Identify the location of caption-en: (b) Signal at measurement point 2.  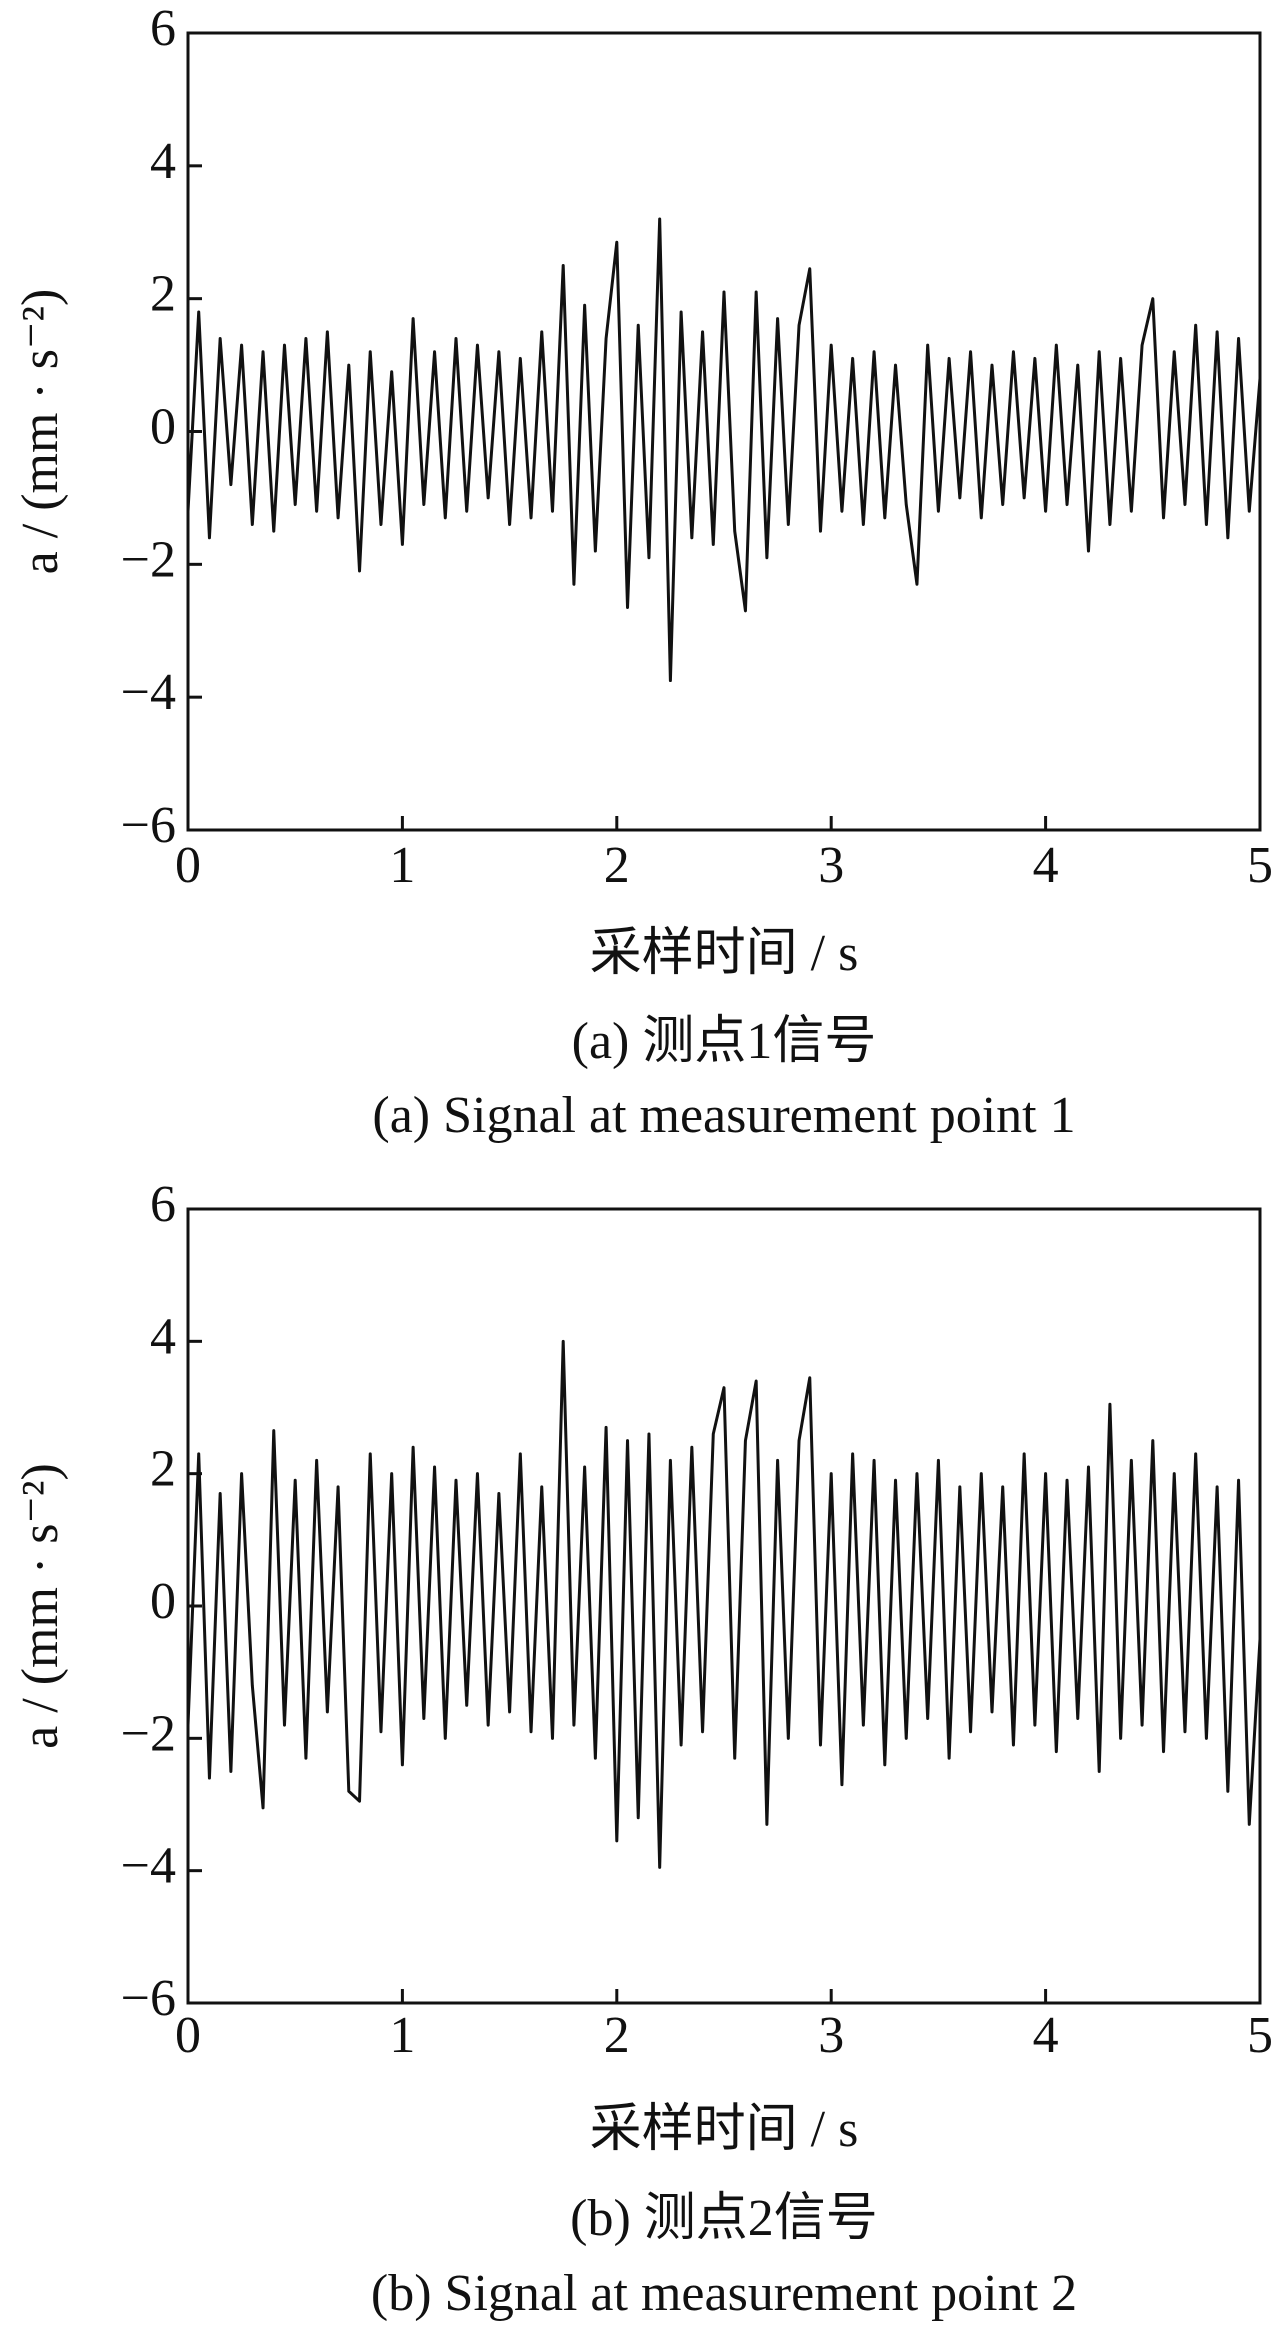
(724, 2293).